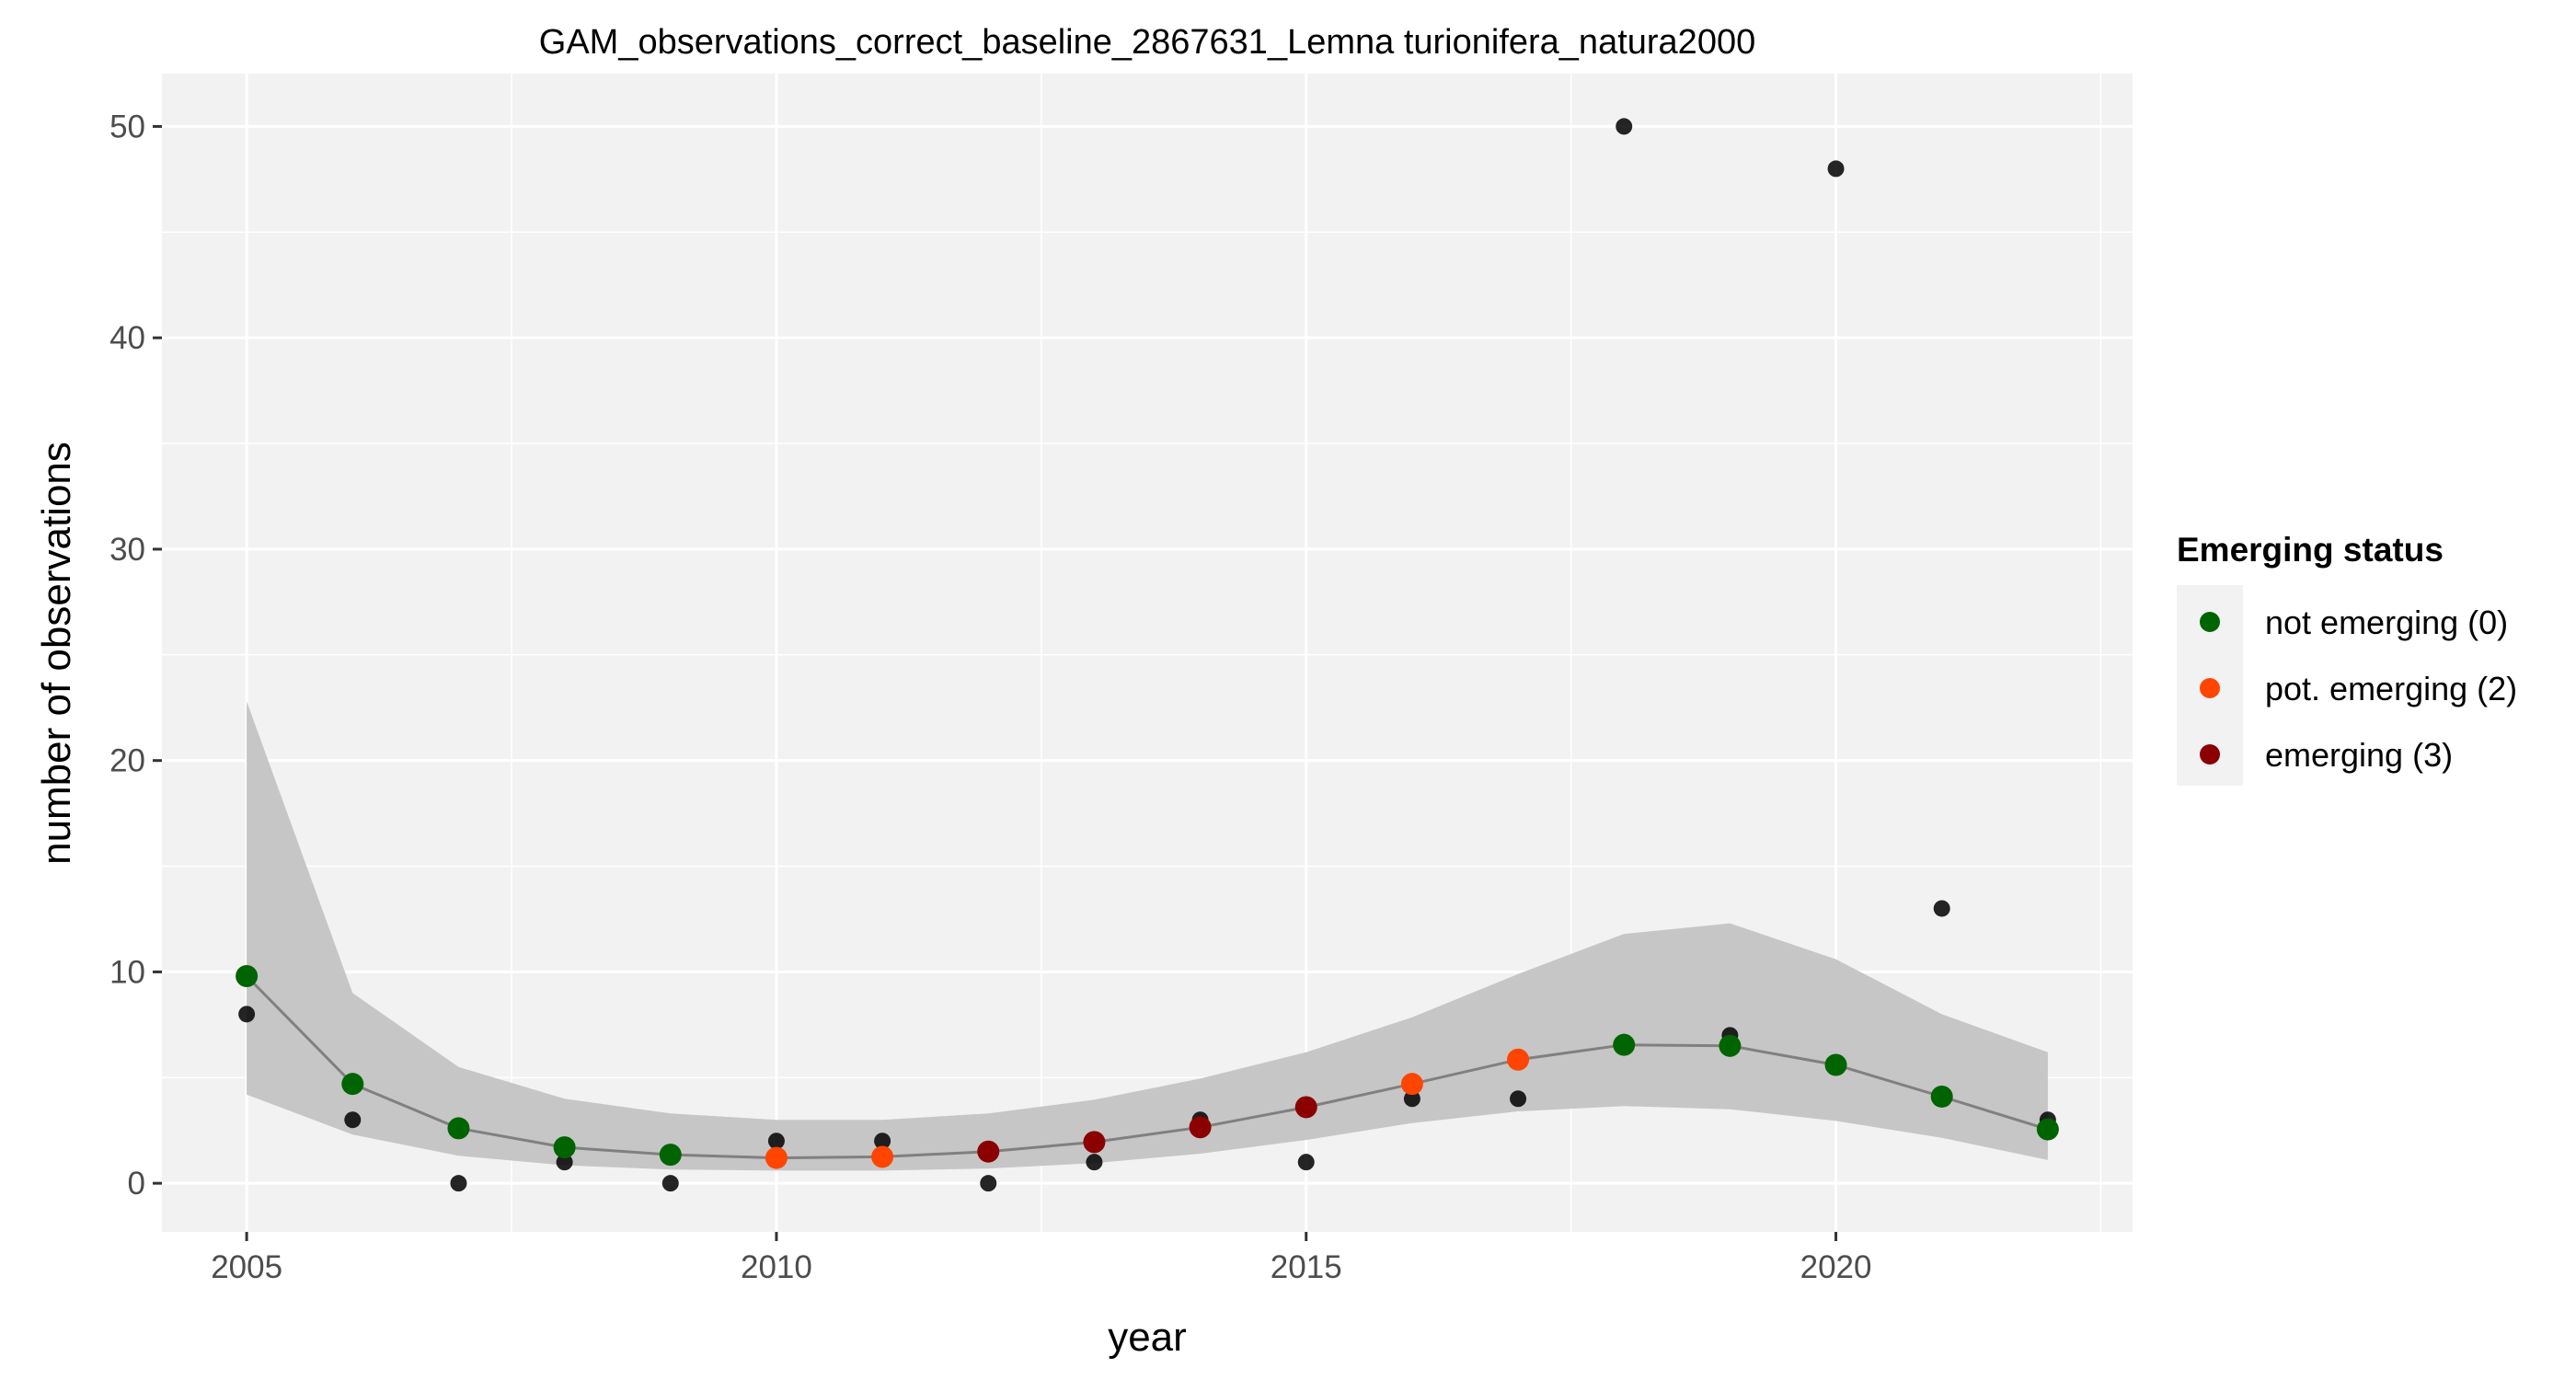 The width and height of the screenshot is (2576, 1380). I want to click on fitted-points-layer, so click(1147, 1067).